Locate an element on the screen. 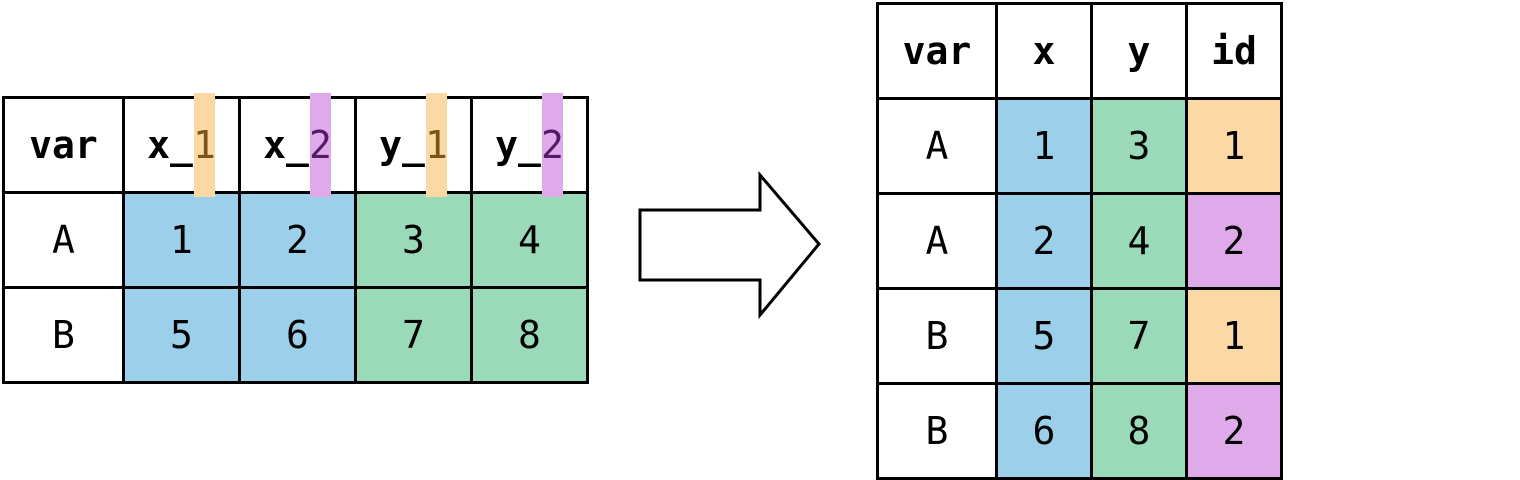 This screenshot has height=480, width=1520. header-y-2-prefix: y_ is located at coordinates (518, 145).